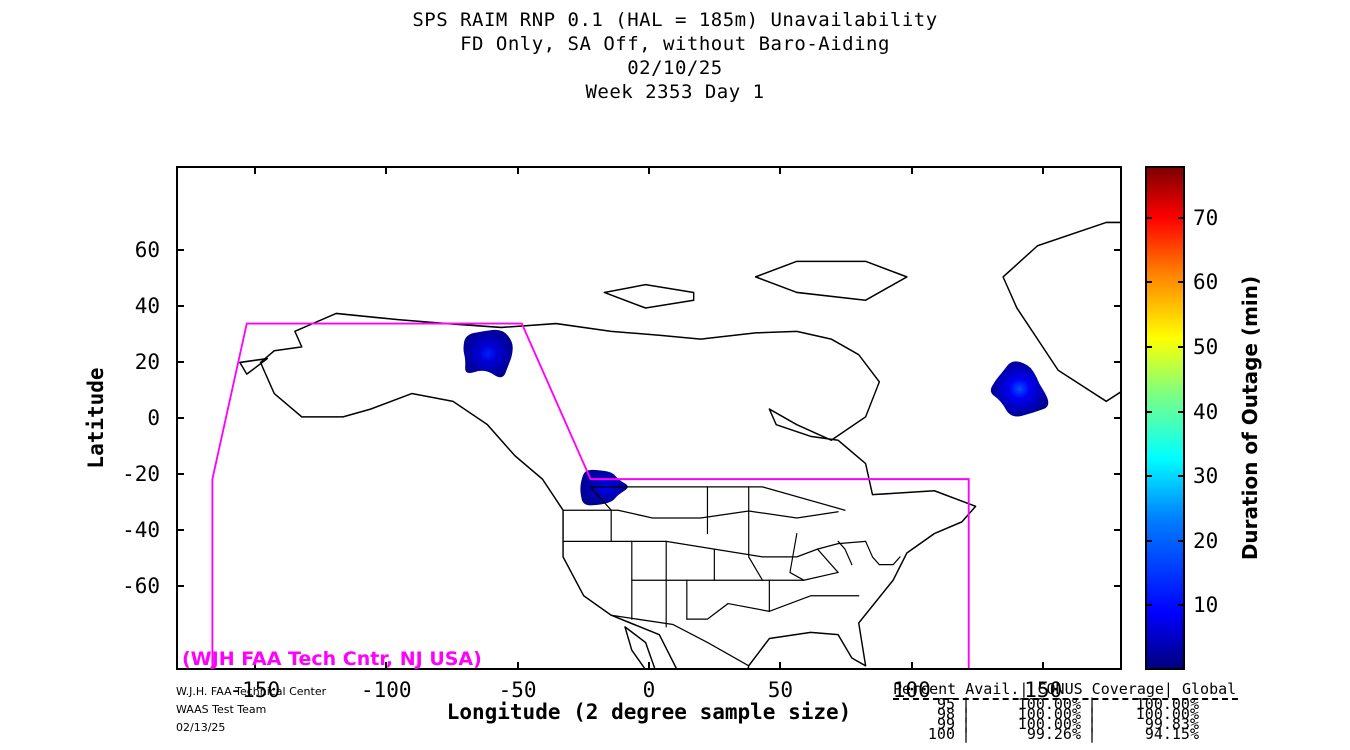 The image size is (1350, 750). Describe the element at coordinates (1206, 217) in the screenshot. I see `colorbar-tick-label-6: 70` at that location.